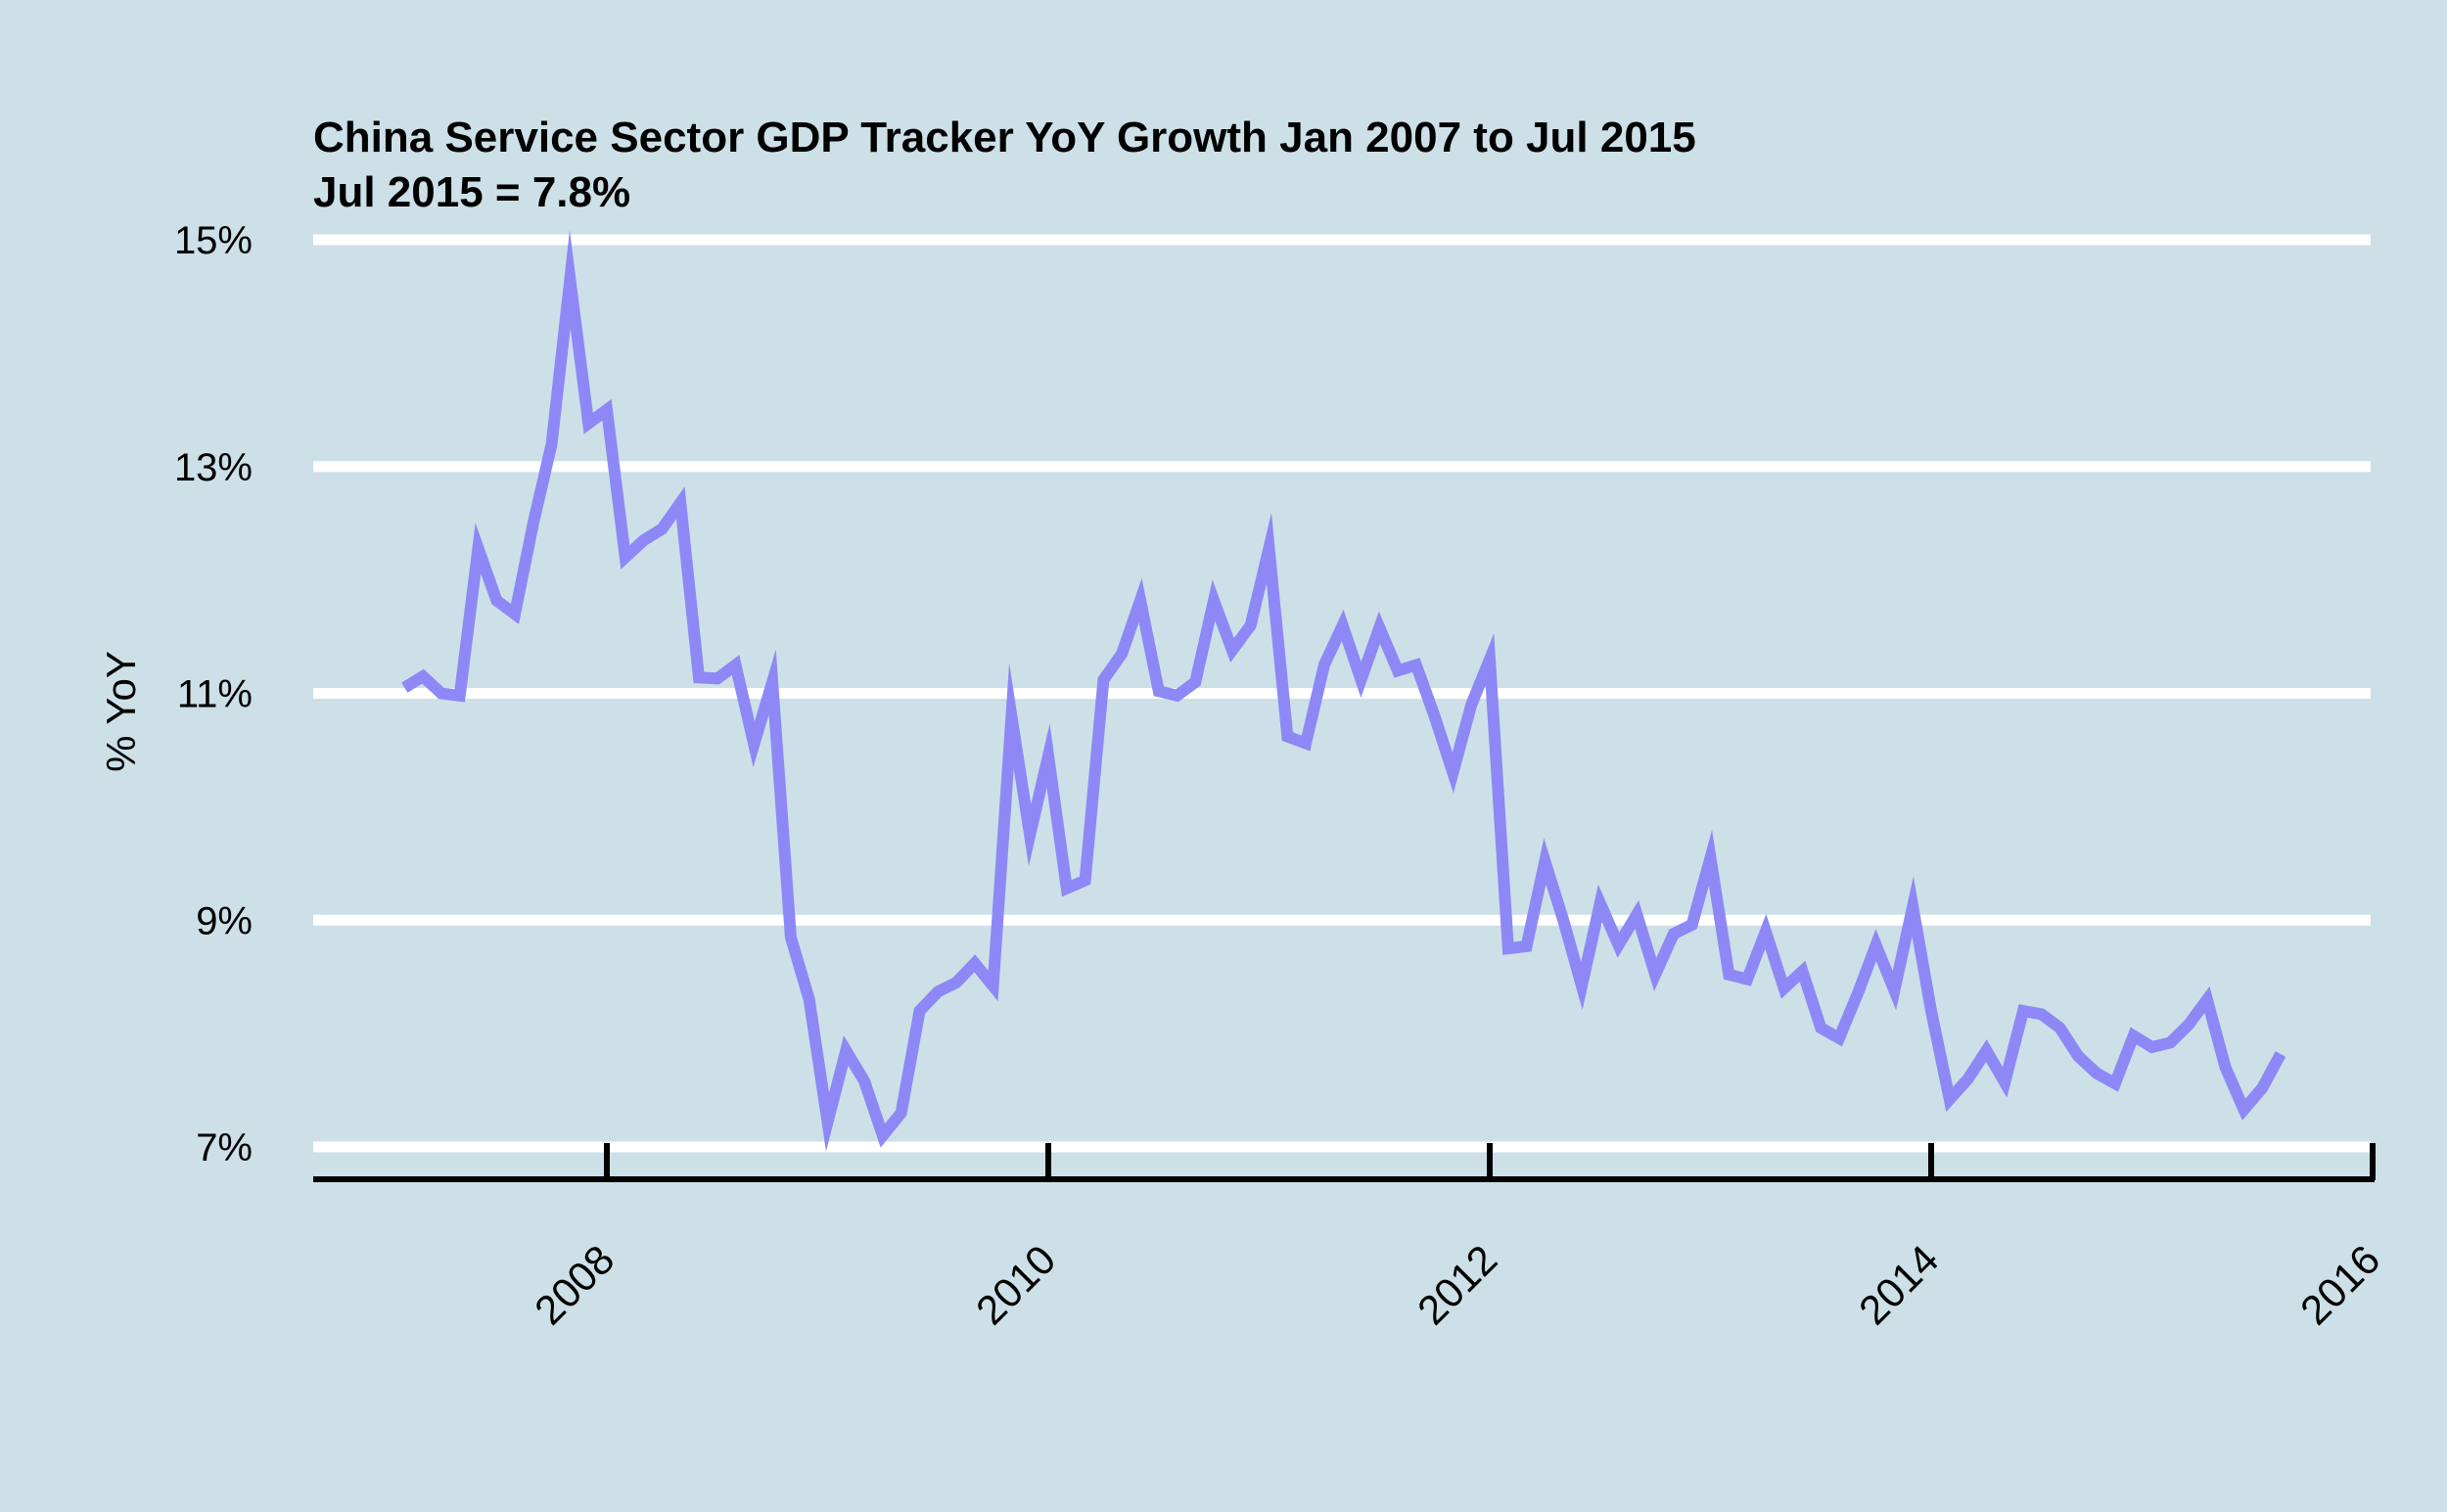 Image resolution: width=2447 pixels, height=1512 pixels. Describe the element at coordinates (214, 467) in the screenshot. I see `y-tick-label: 13%` at that location.